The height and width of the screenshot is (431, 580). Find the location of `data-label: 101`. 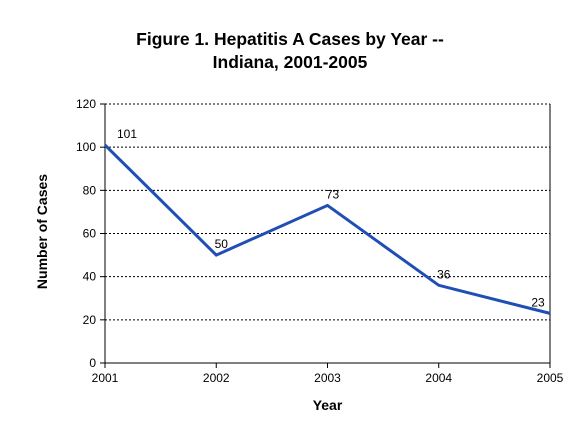

data-label: 101 is located at coordinates (127, 134).